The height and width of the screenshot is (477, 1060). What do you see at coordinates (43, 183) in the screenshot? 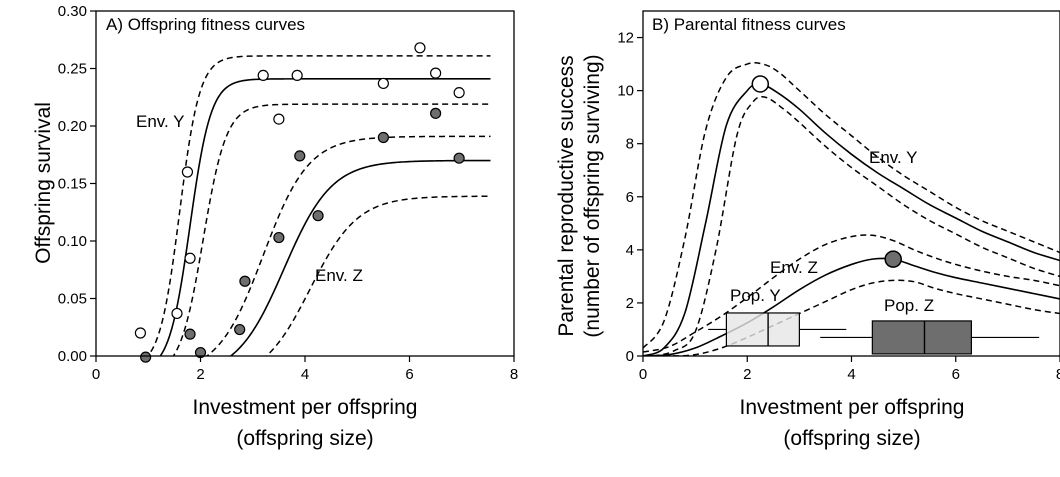
I see `panel-a-ylabel: Offspring survival` at bounding box center [43, 183].